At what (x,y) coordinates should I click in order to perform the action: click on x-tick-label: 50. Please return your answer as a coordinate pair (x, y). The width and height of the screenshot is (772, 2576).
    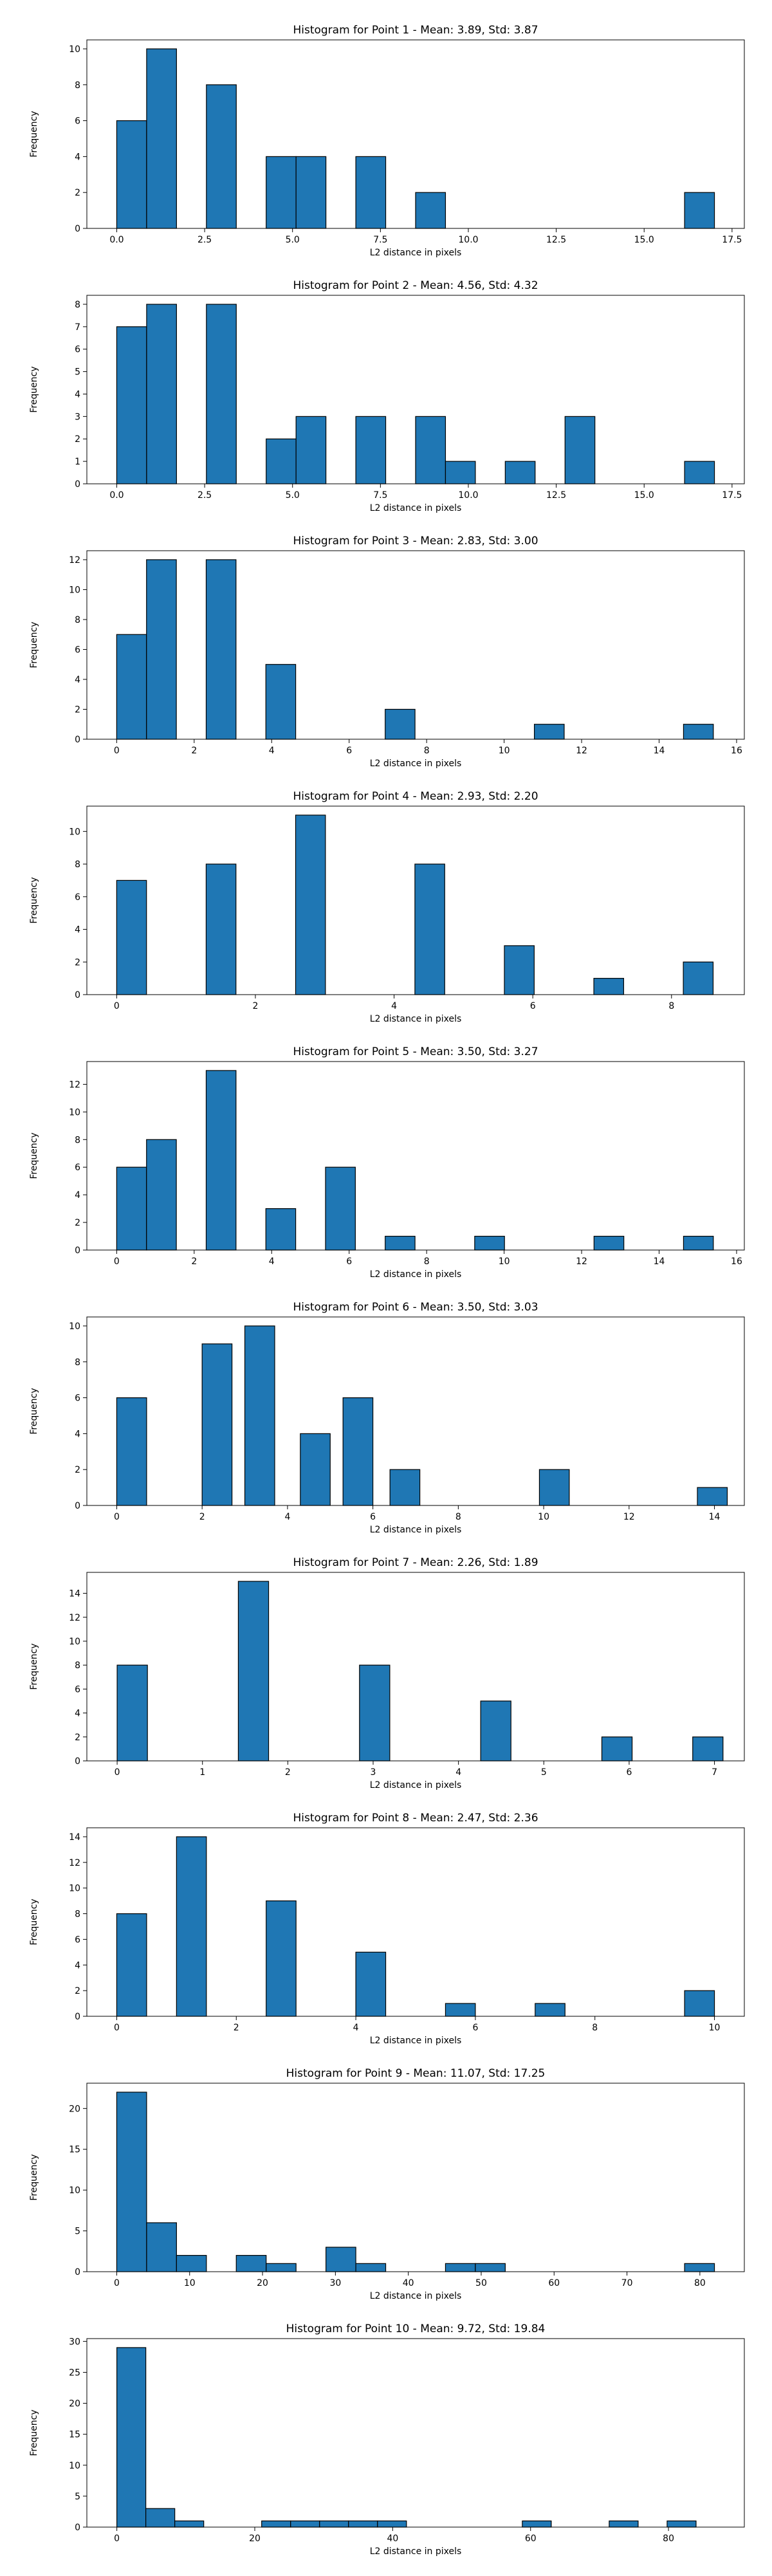
    Looking at the image, I should click on (481, 2283).